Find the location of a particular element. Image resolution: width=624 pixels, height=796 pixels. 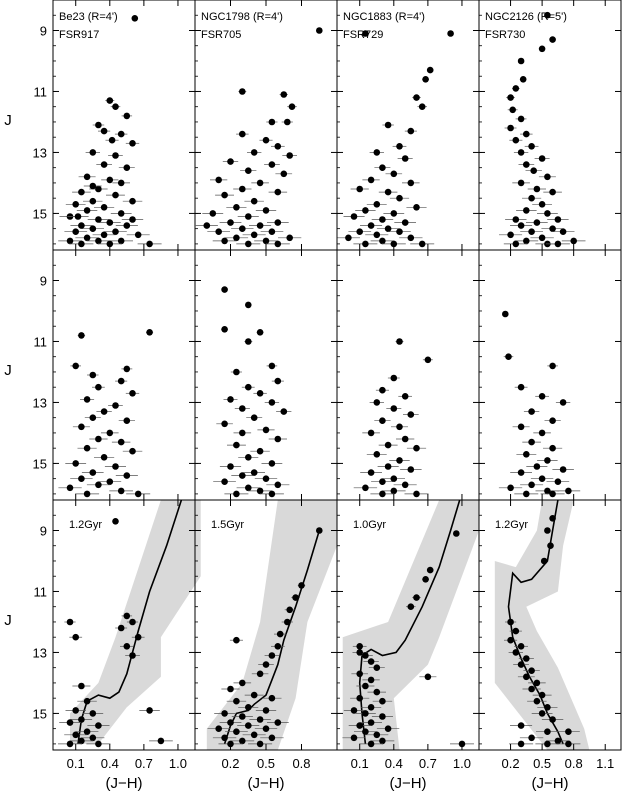

cluster-name-label: NGC1798 (R=4') is located at coordinates (242, 17).